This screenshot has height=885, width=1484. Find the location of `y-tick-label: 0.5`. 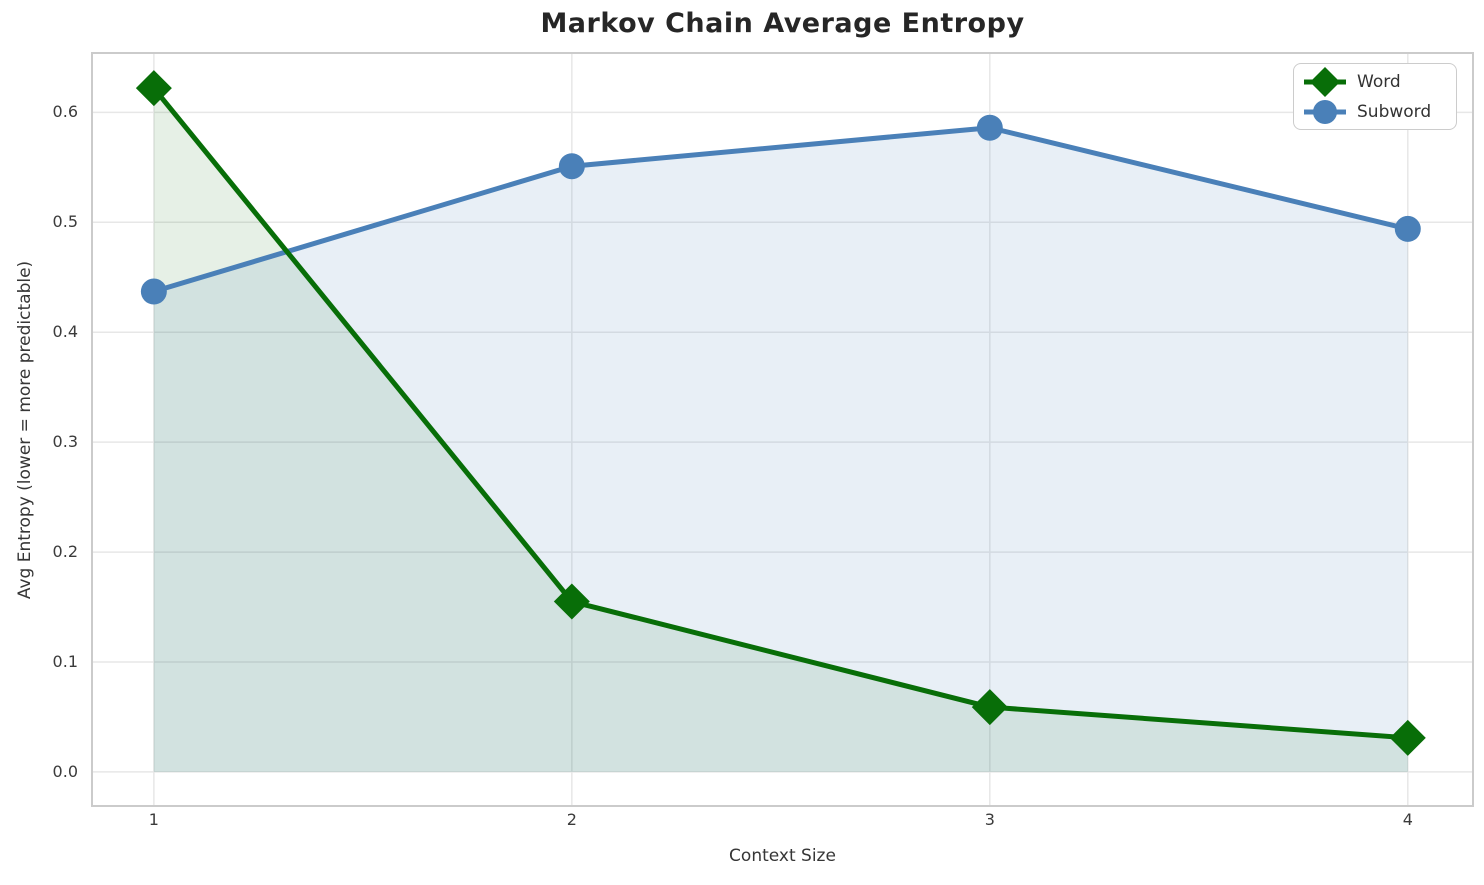

y-tick-label: 0.5 is located at coordinates (65, 222).